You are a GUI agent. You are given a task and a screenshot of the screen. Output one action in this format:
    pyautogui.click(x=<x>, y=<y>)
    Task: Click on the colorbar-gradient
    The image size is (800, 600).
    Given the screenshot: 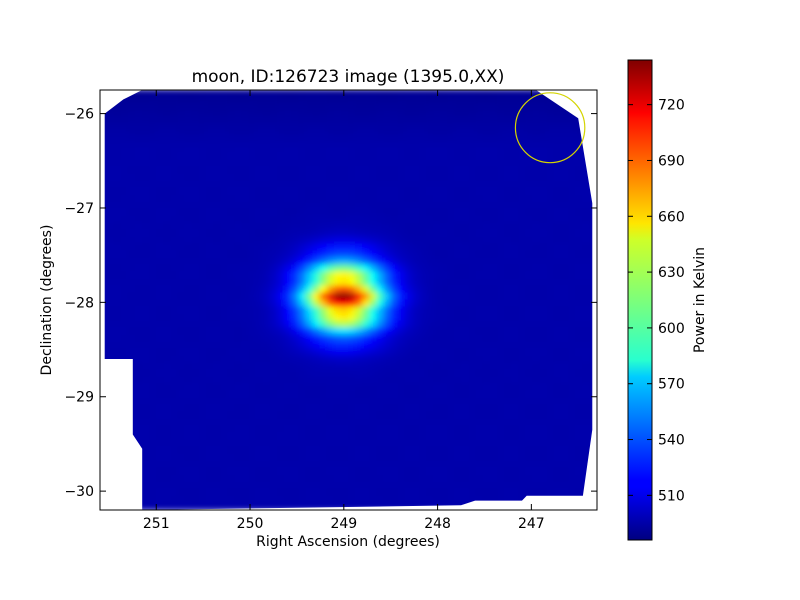 What is the action you would take?
    pyautogui.click(x=640, y=300)
    